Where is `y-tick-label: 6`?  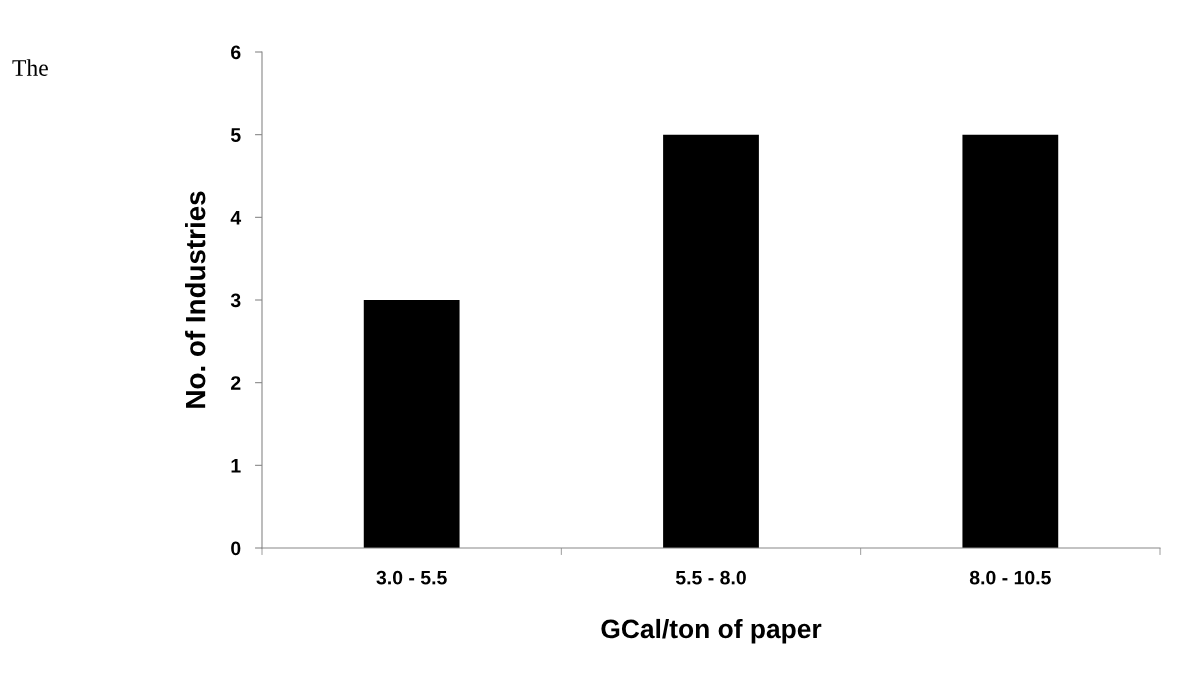 y-tick-label: 6 is located at coordinates (236, 52).